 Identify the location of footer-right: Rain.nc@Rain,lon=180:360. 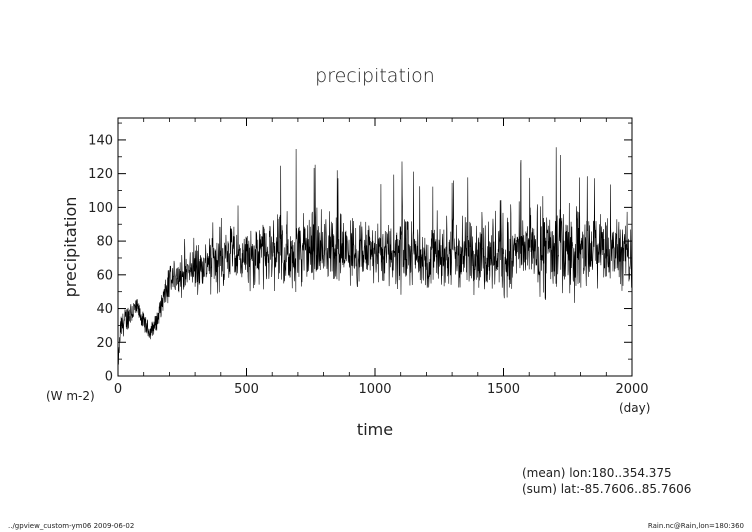
(696, 526).